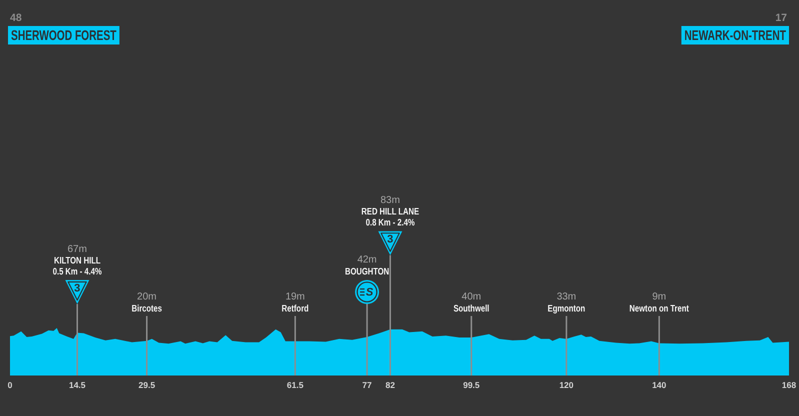 The height and width of the screenshot is (416, 799). I want to click on x-tick-label: 0, so click(10, 385).